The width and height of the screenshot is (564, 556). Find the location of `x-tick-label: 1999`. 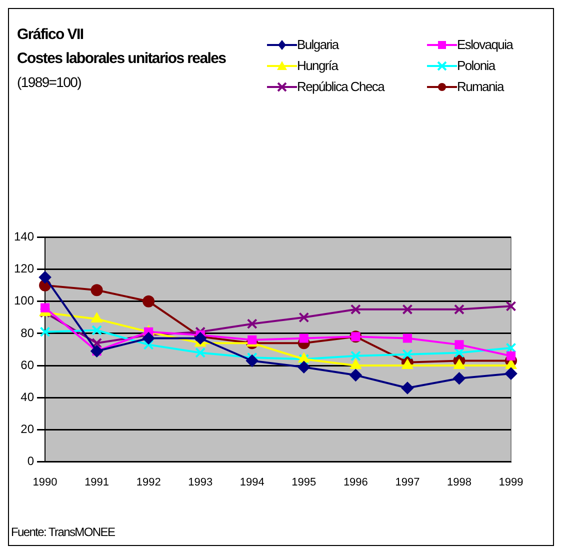

x-tick-label: 1999 is located at coordinates (511, 482).